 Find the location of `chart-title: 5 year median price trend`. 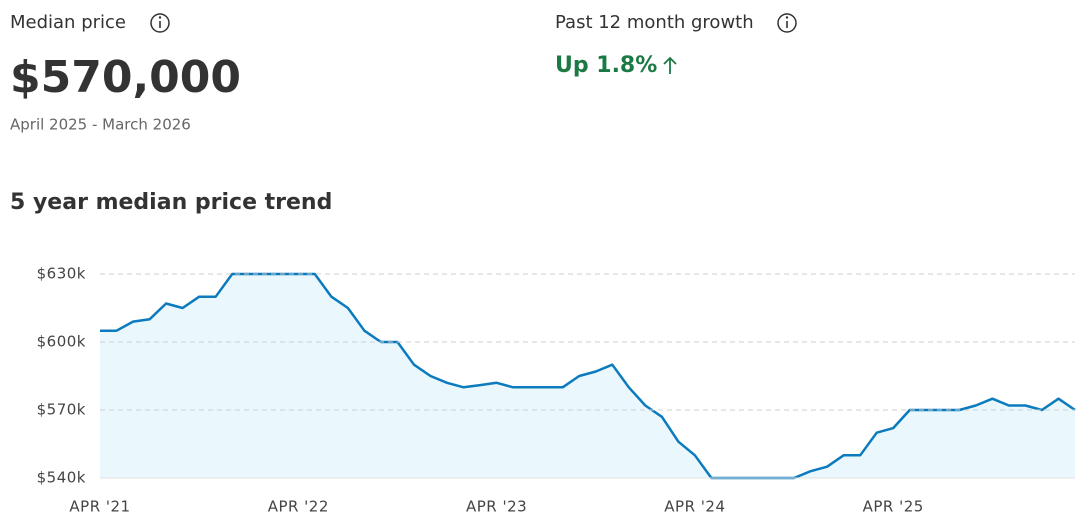

chart-title: 5 year median price trend is located at coordinates (171, 202).